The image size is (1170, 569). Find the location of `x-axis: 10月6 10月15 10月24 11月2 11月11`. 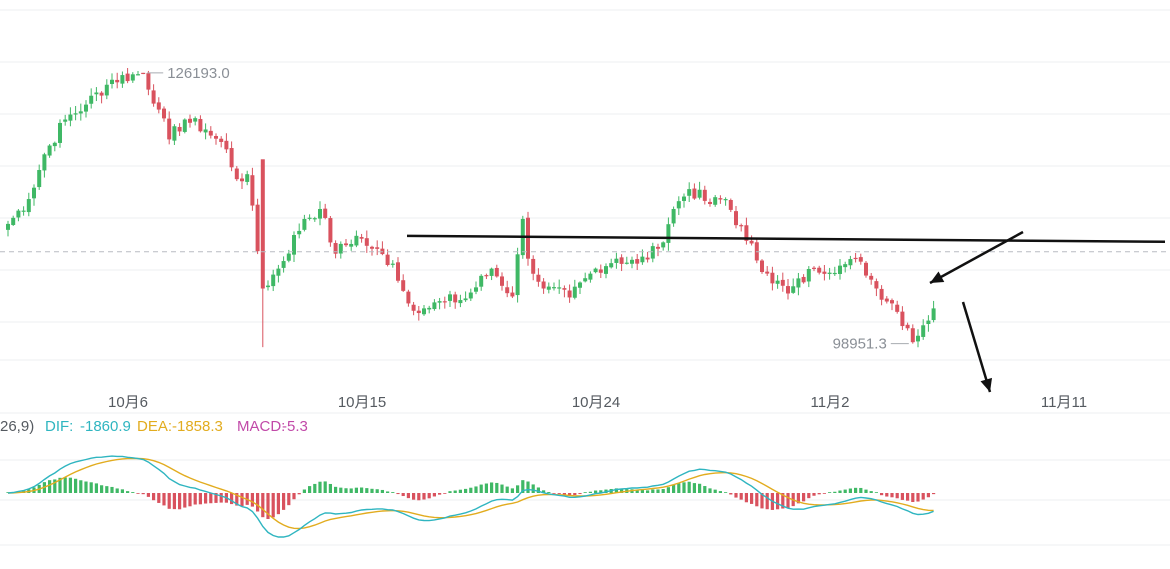

x-axis: 10月6 10月15 10月24 11月2 11月11 is located at coordinates (597, 402).